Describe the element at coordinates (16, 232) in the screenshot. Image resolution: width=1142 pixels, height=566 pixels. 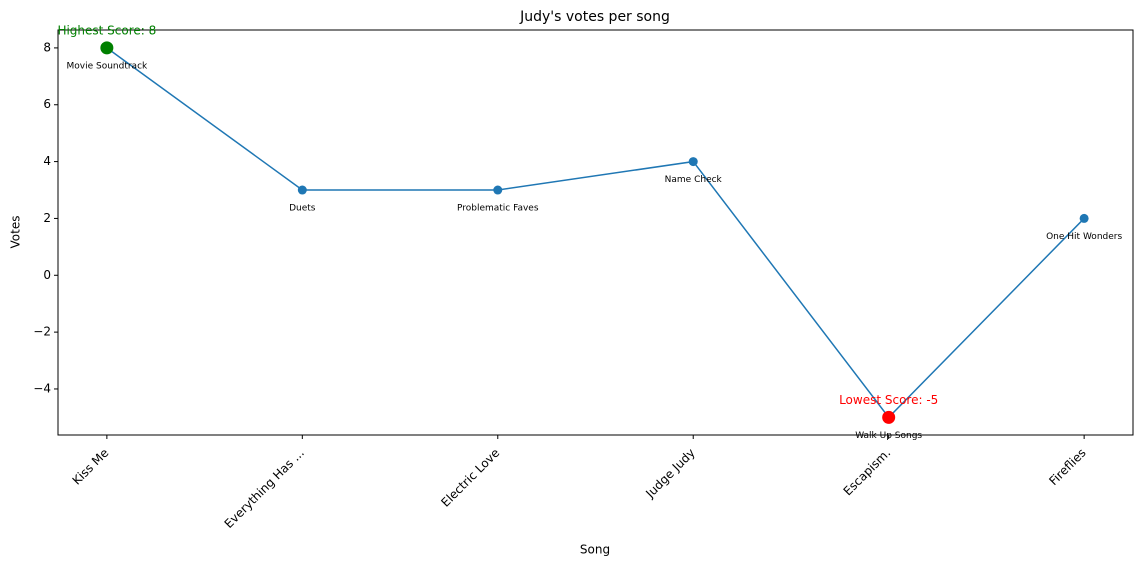
I see `y-axis-label: Votes` at that location.